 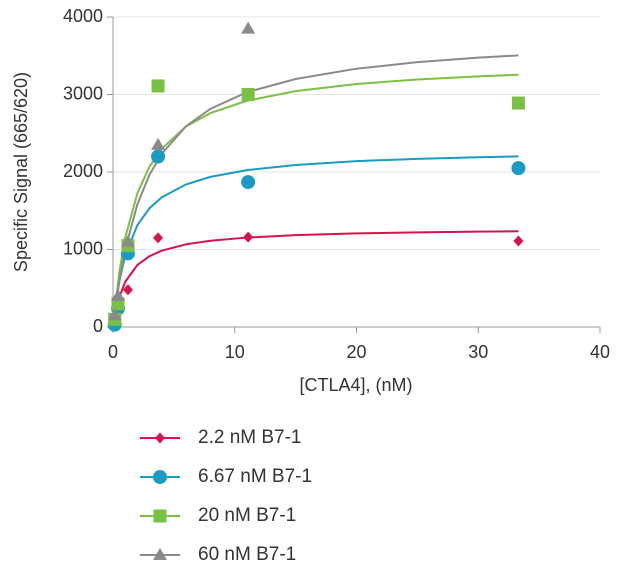 What do you see at coordinates (83, 248) in the screenshot?
I see `y-tick-label: 1000` at bounding box center [83, 248].